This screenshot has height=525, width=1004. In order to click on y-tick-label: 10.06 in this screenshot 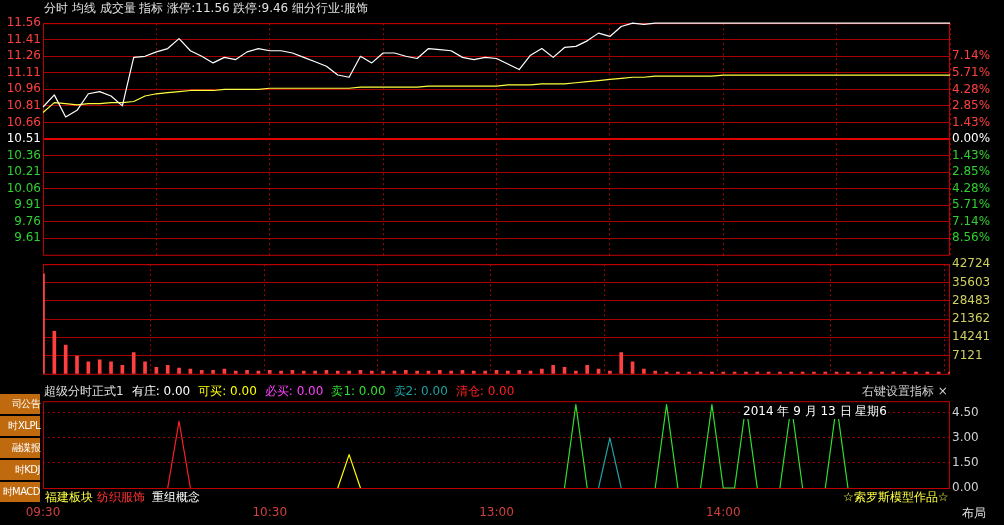, I will do `click(23, 187)`.